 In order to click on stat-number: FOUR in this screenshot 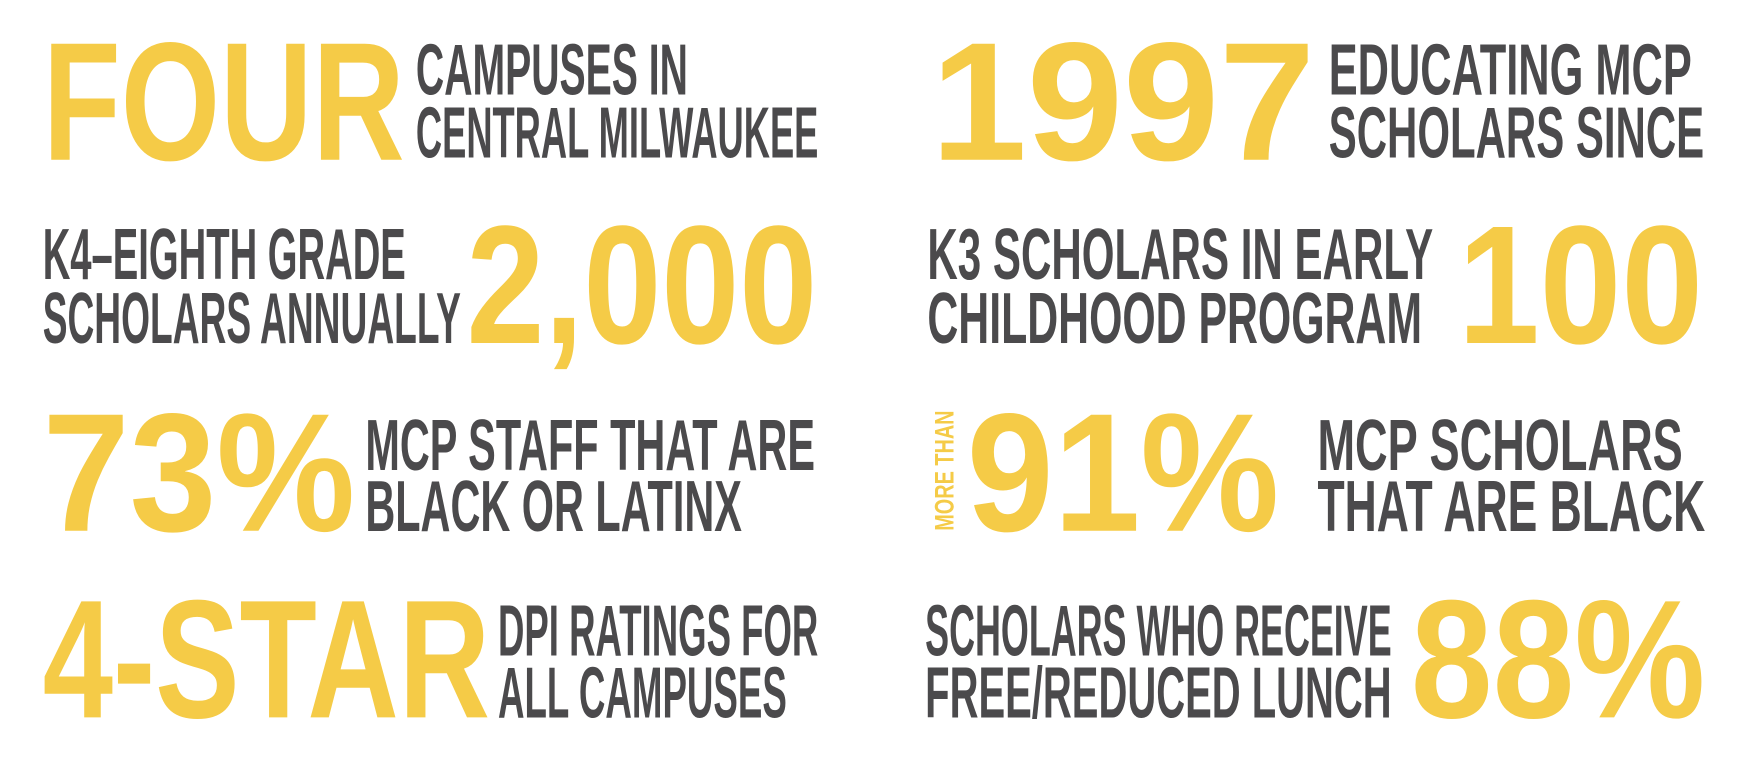, I will do `click(224, 101)`.